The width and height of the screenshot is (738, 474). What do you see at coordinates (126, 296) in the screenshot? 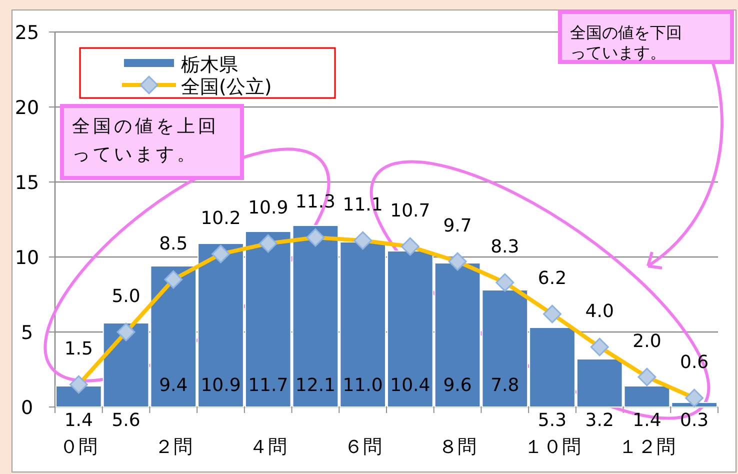
I see `data-label: 5.0` at bounding box center [126, 296].